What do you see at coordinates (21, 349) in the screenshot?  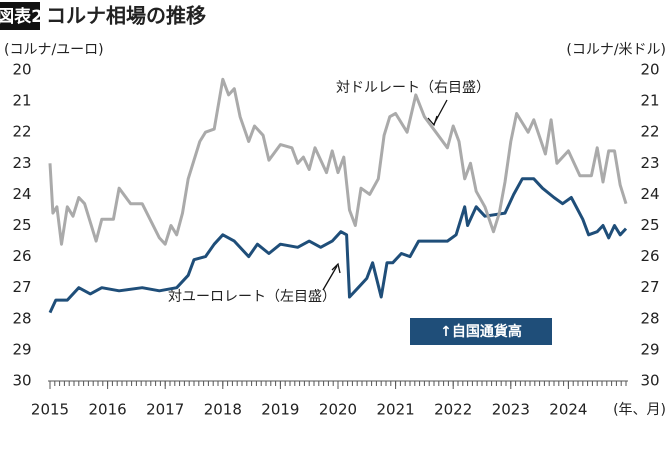 I see `y-tick-label: 29` at bounding box center [21, 349].